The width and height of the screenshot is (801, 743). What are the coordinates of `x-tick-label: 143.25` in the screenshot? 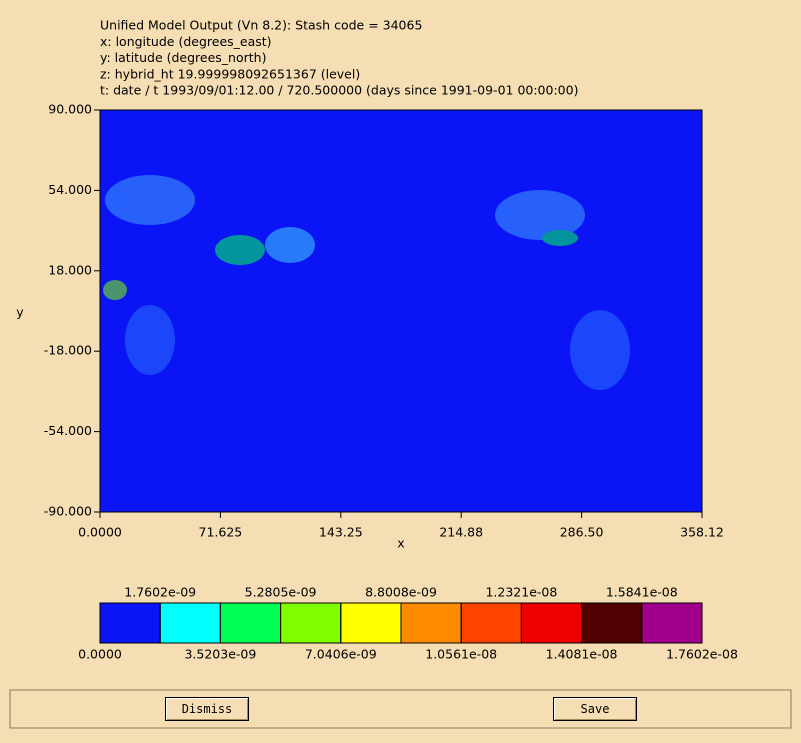 It's located at (341, 532).